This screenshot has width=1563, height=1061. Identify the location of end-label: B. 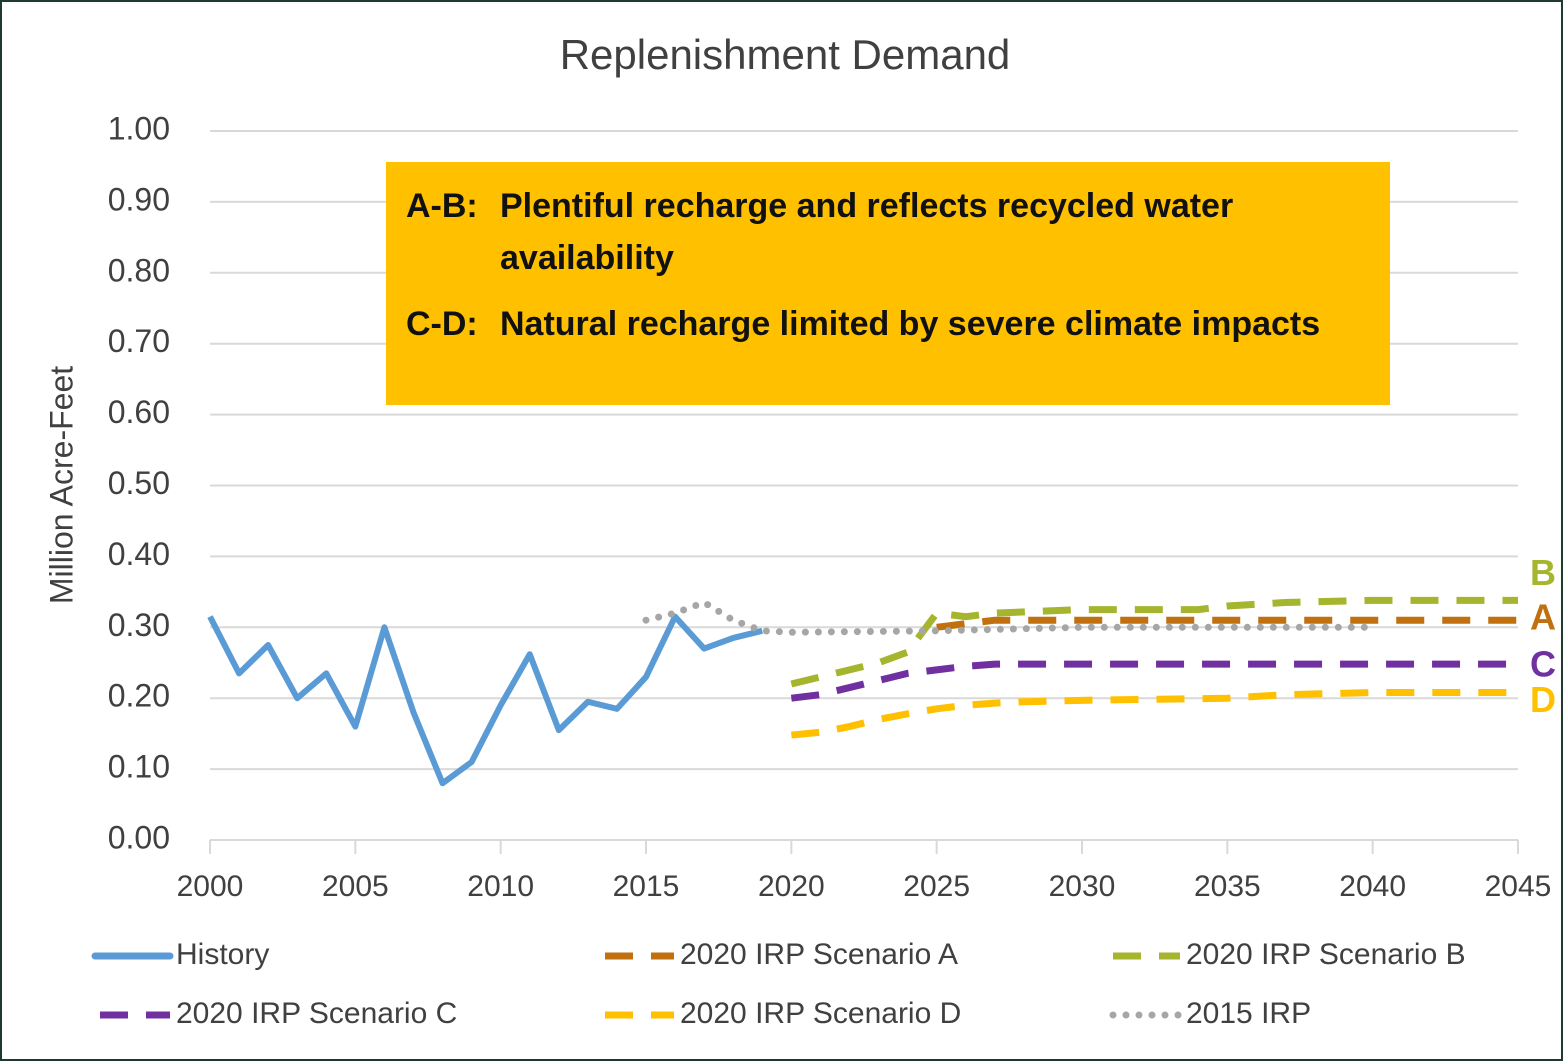
(1543, 572).